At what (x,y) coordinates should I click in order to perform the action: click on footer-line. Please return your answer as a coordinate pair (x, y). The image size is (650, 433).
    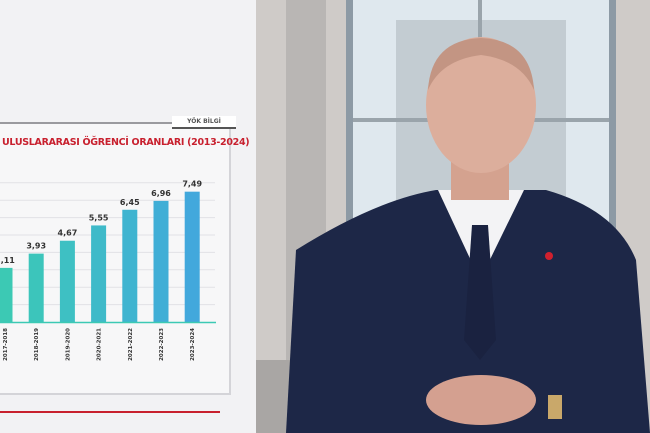
    Looking at the image, I should click on (110, 412).